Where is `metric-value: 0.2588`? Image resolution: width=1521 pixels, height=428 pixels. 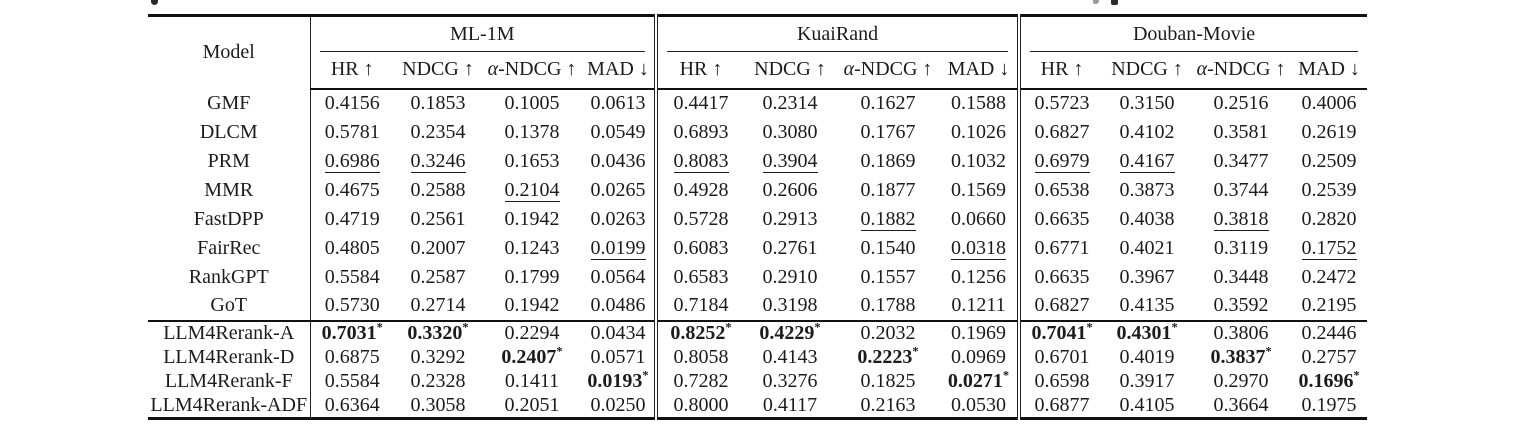
metric-value: 0.2588 is located at coordinates (438, 189).